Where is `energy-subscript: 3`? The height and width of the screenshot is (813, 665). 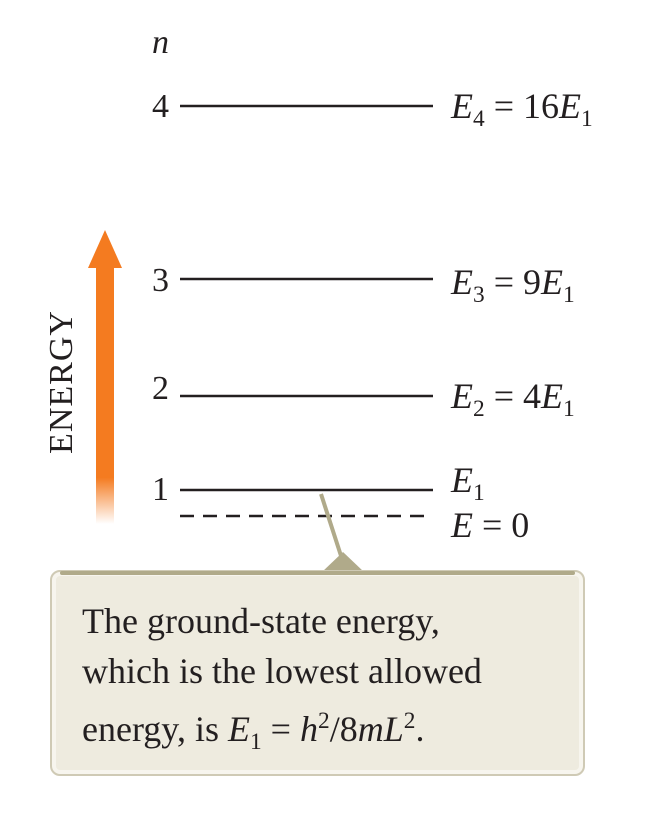
energy-subscript: 3 is located at coordinates (479, 295).